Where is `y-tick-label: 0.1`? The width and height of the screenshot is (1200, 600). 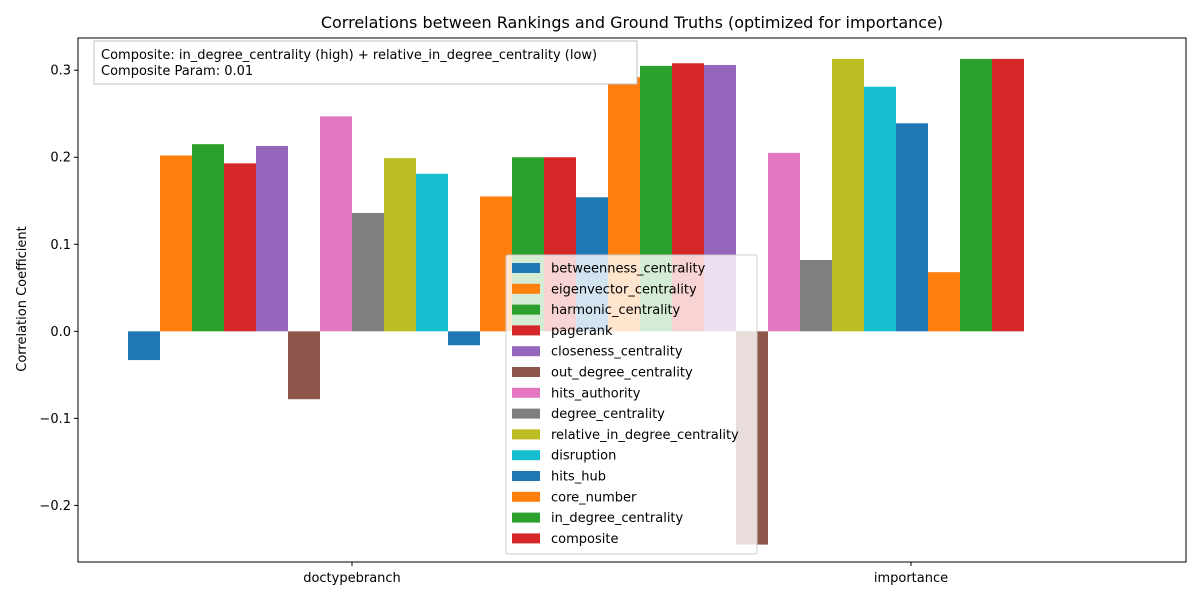 y-tick-label: 0.1 is located at coordinates (60, 245).